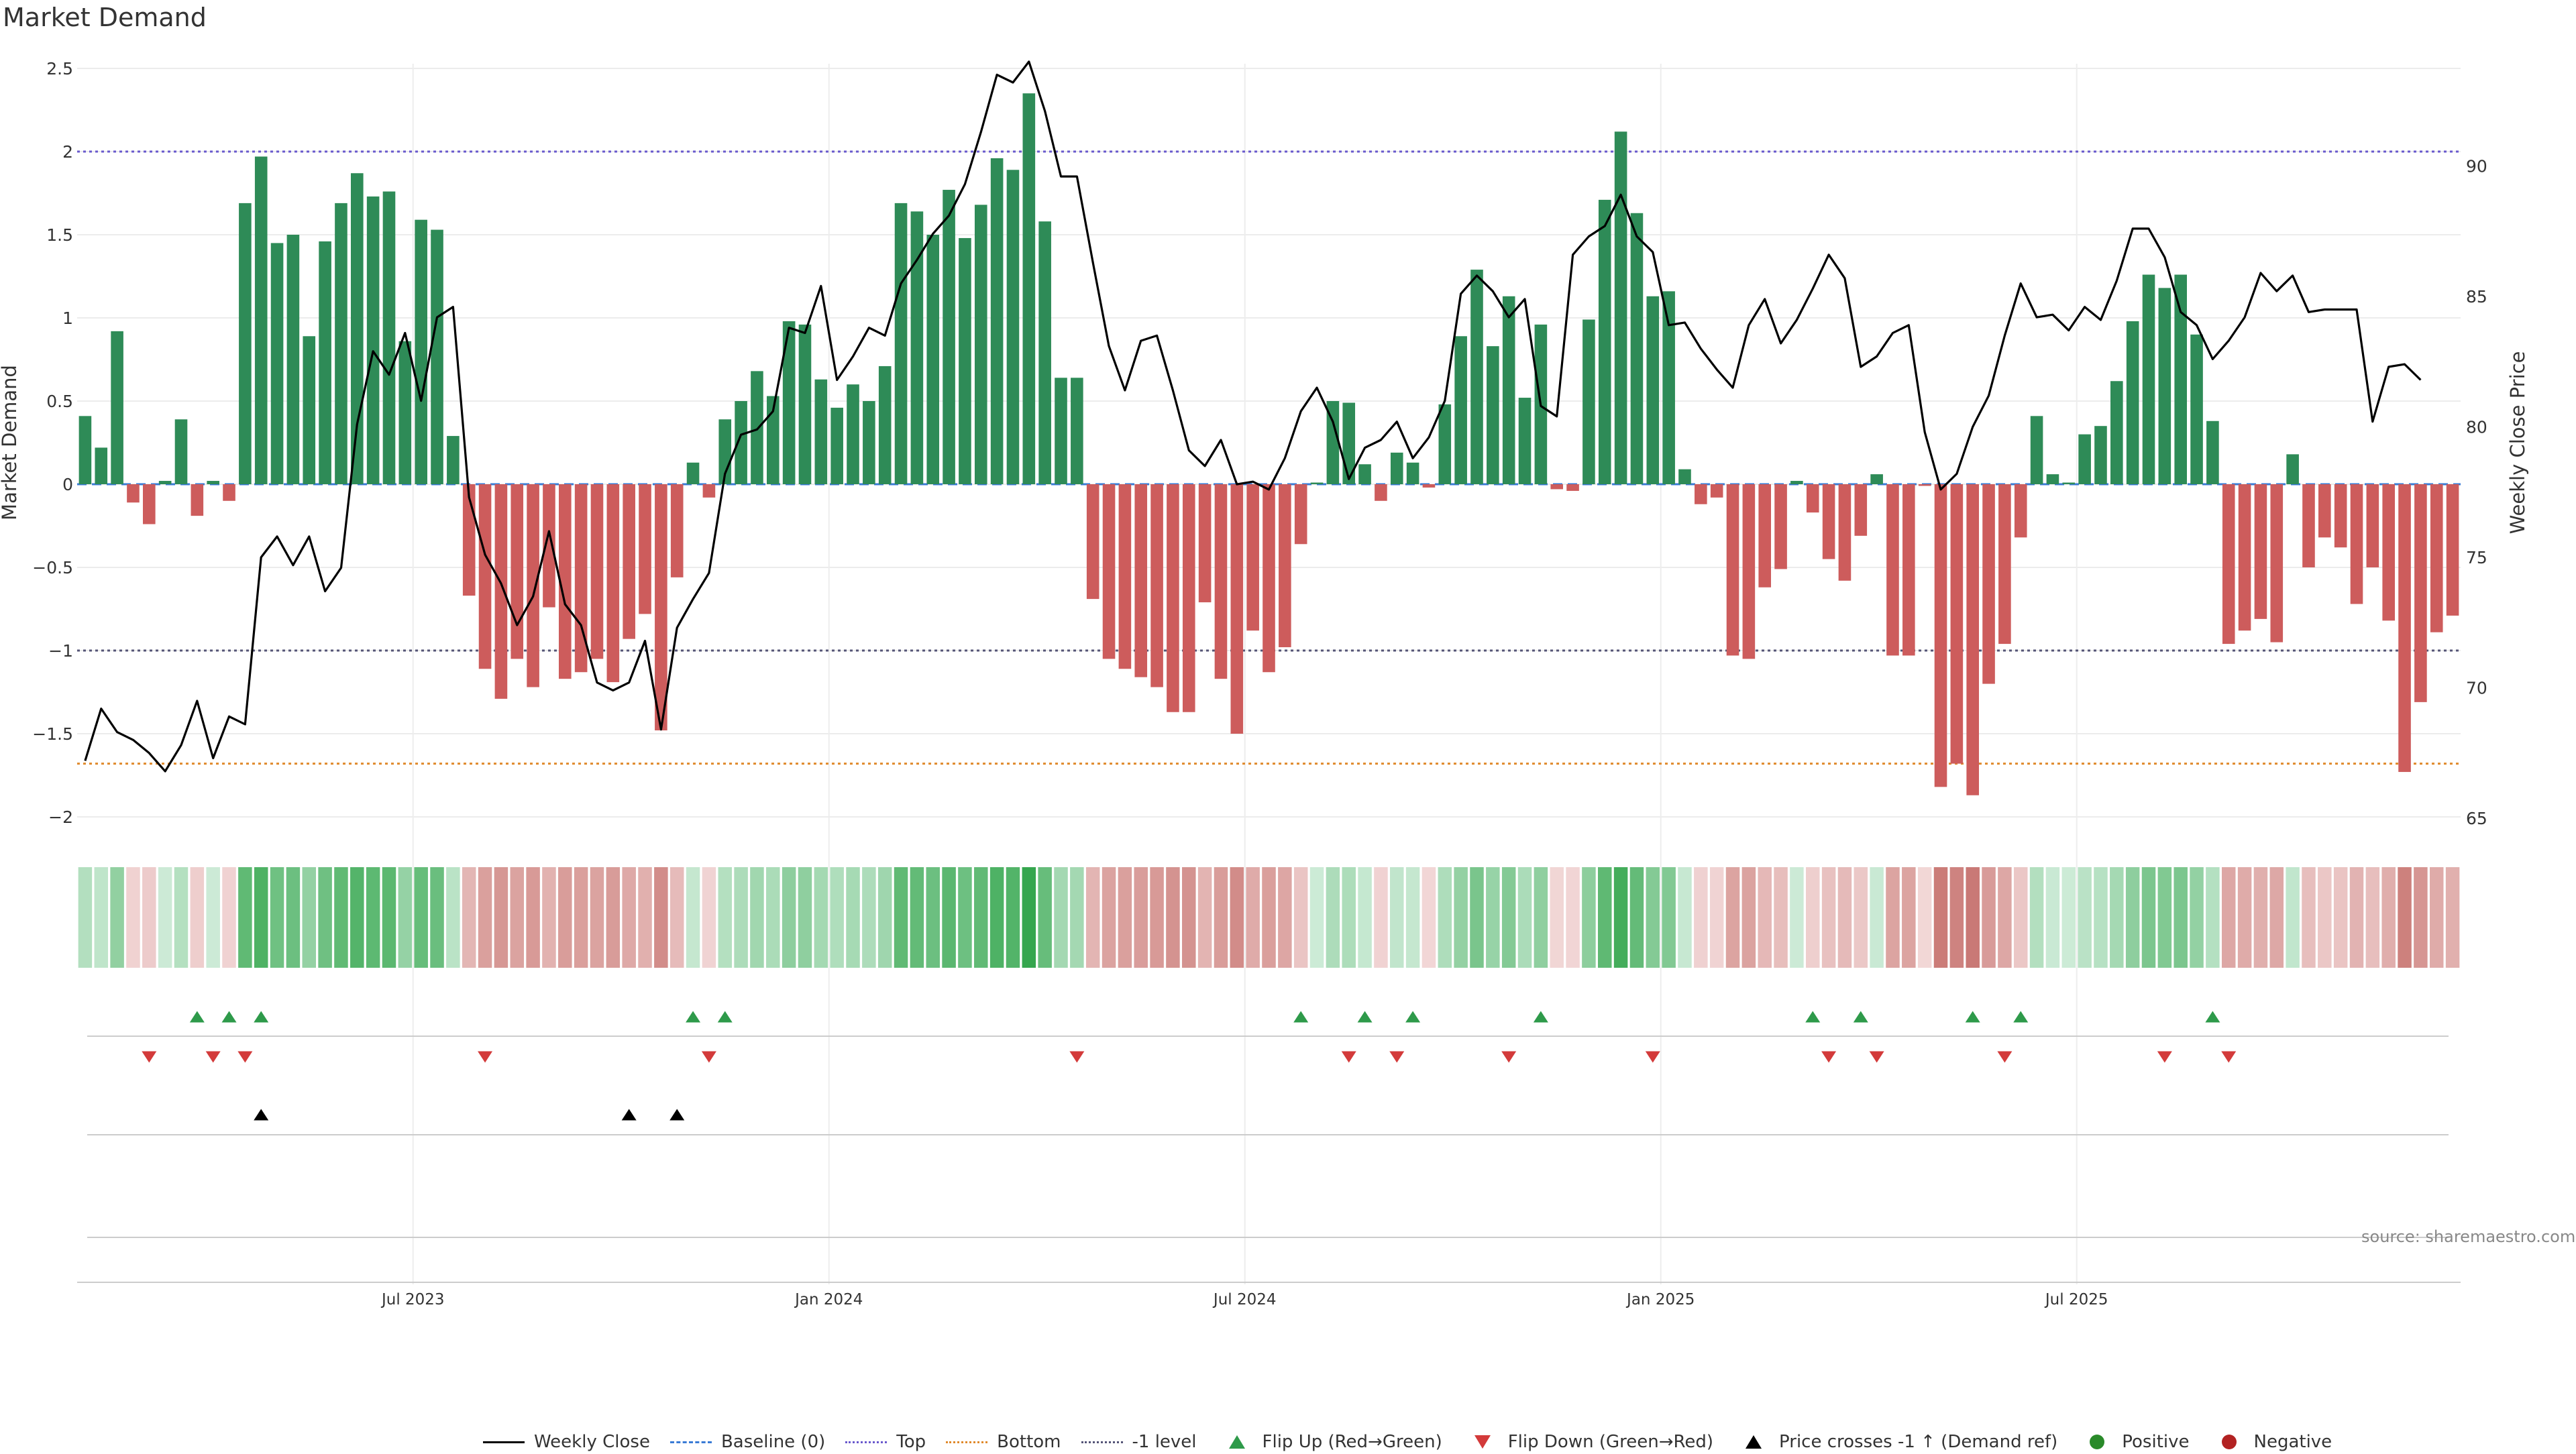 This screenshot has width=2576, height=1454. Describe the element at coordinates (1244, 1299) in the screenshot. I see `x-tick-label: Jul 2024` at that location.